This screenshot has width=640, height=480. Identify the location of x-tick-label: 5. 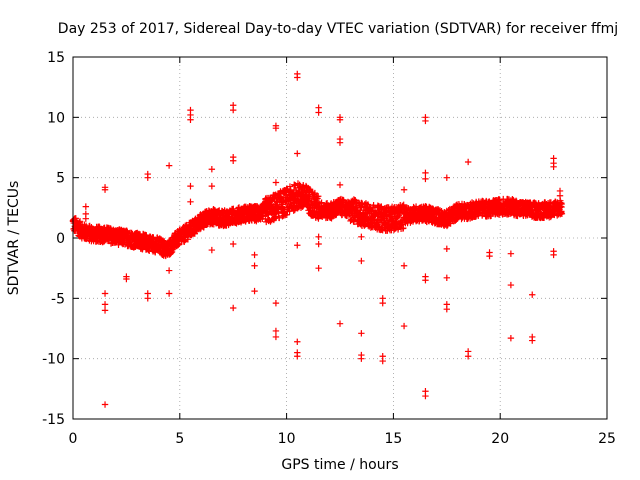
(179, 439).